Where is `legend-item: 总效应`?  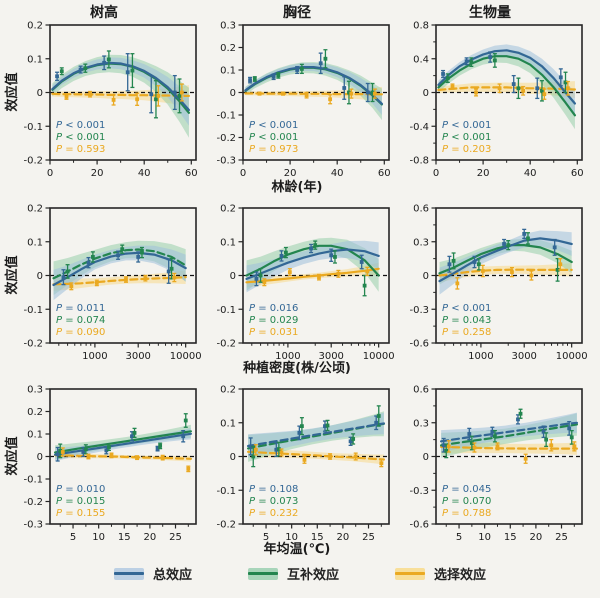
legend-item: 总效应 is located at coordinates (152, 573).